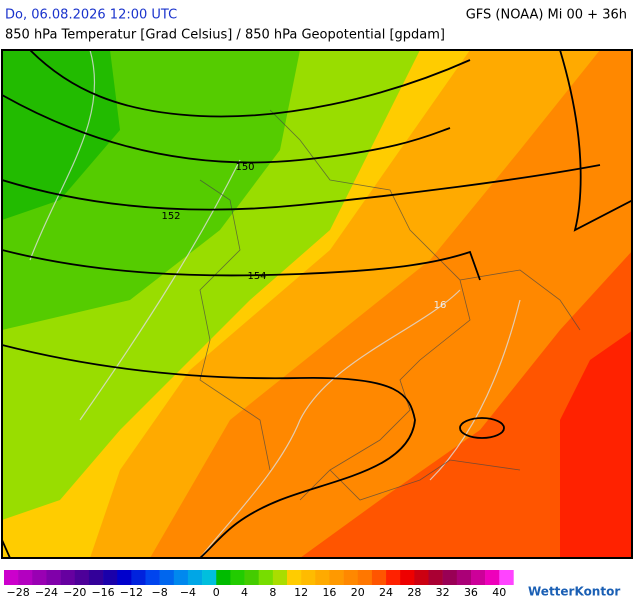  What do you see at coordinates (574, 592) in the screenshot?
I see `logo: WetterKontor` at bounding box center [574, 592].